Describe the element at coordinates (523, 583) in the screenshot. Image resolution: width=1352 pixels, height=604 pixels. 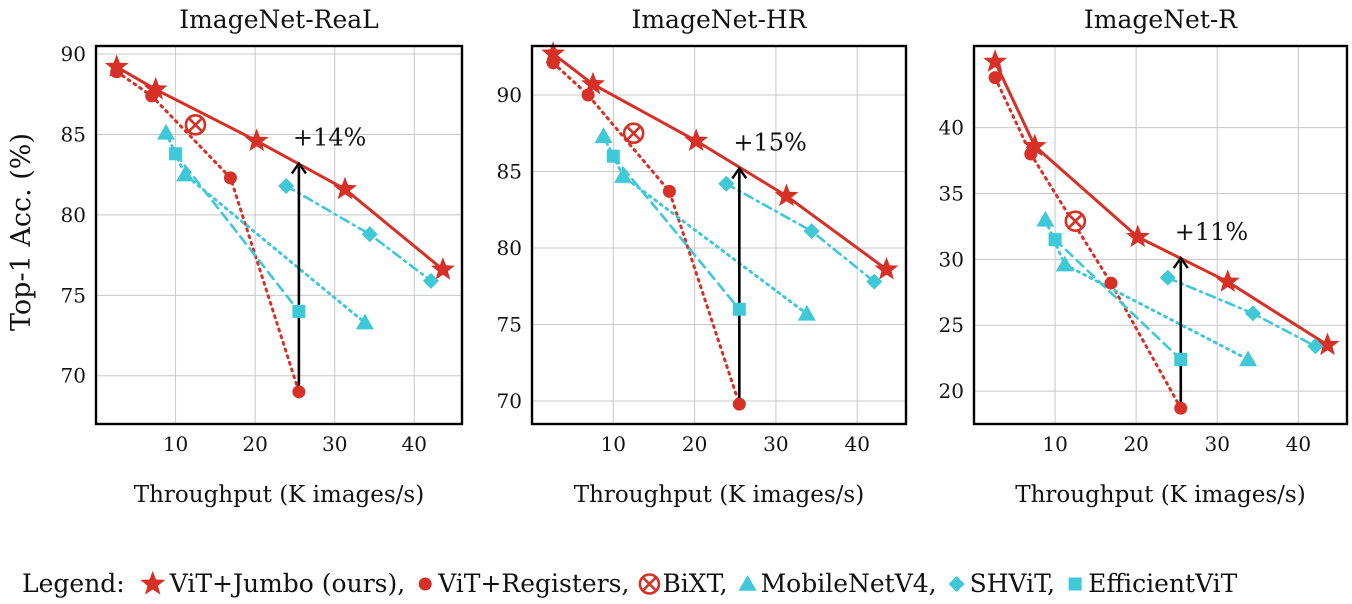
I see `legend-item: ViT+Registers,` at that location.